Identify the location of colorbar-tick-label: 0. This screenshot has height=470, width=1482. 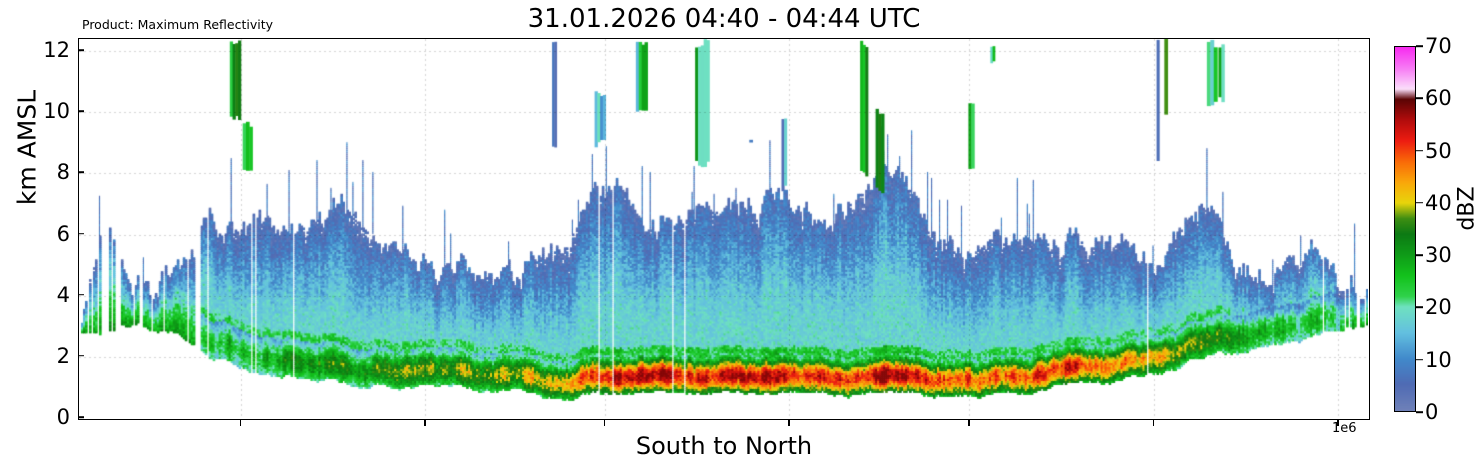
(1432, 412).